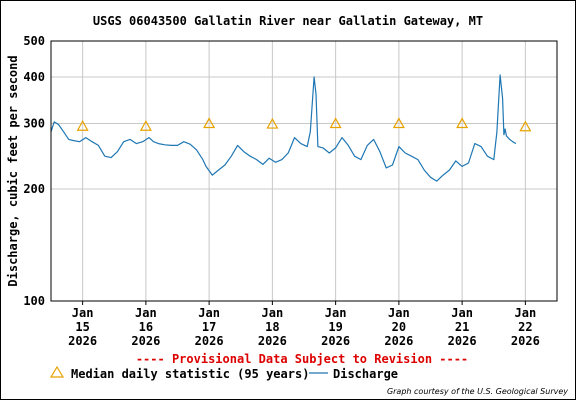 Image resolution: width=576 pixels, height=401 pixels. I want to click on y-tick-label: 200, so click(34, 189).